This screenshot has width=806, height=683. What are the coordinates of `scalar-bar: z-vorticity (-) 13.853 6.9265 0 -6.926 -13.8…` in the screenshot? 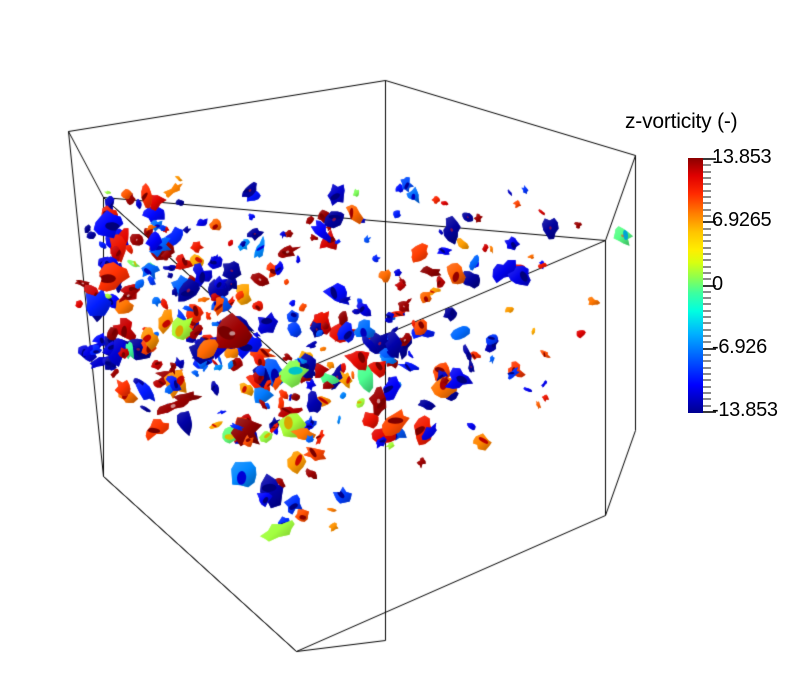 It's located at (715, 265).